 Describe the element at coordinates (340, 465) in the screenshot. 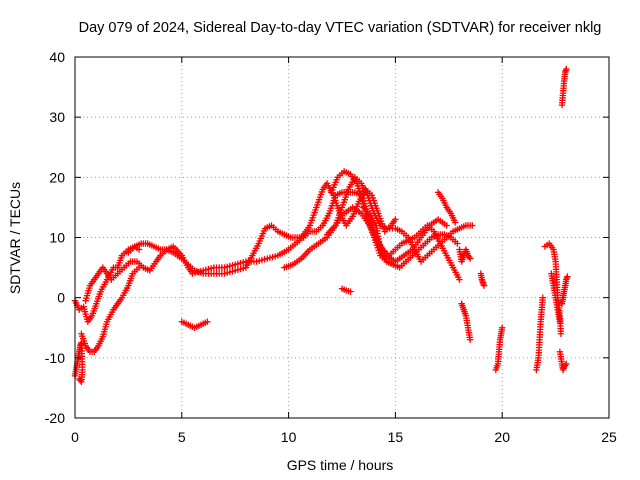

I see `x-axis-label: GPS time / hours` at that location.